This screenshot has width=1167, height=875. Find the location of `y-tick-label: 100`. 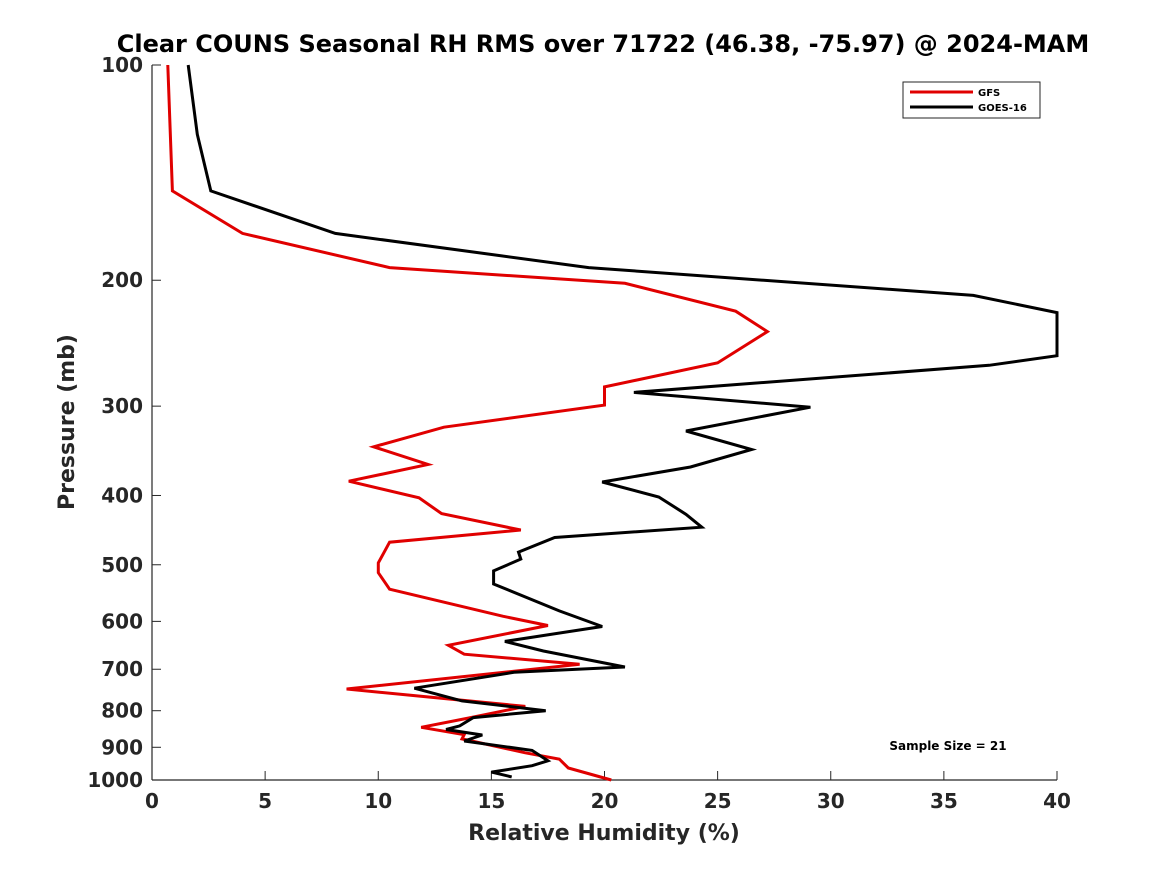

y-tick-label: 100 is located at coordinates (122, 65).